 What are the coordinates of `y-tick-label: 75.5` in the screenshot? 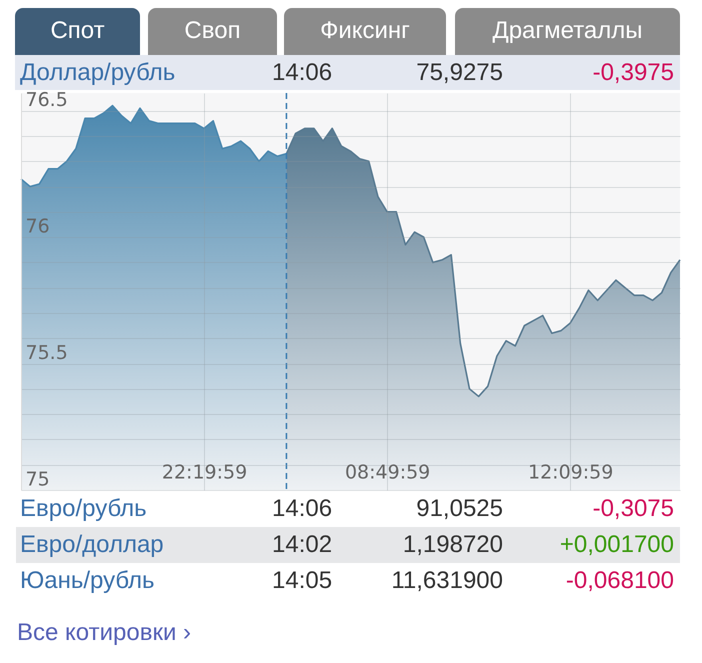 It's located at (47, 353).